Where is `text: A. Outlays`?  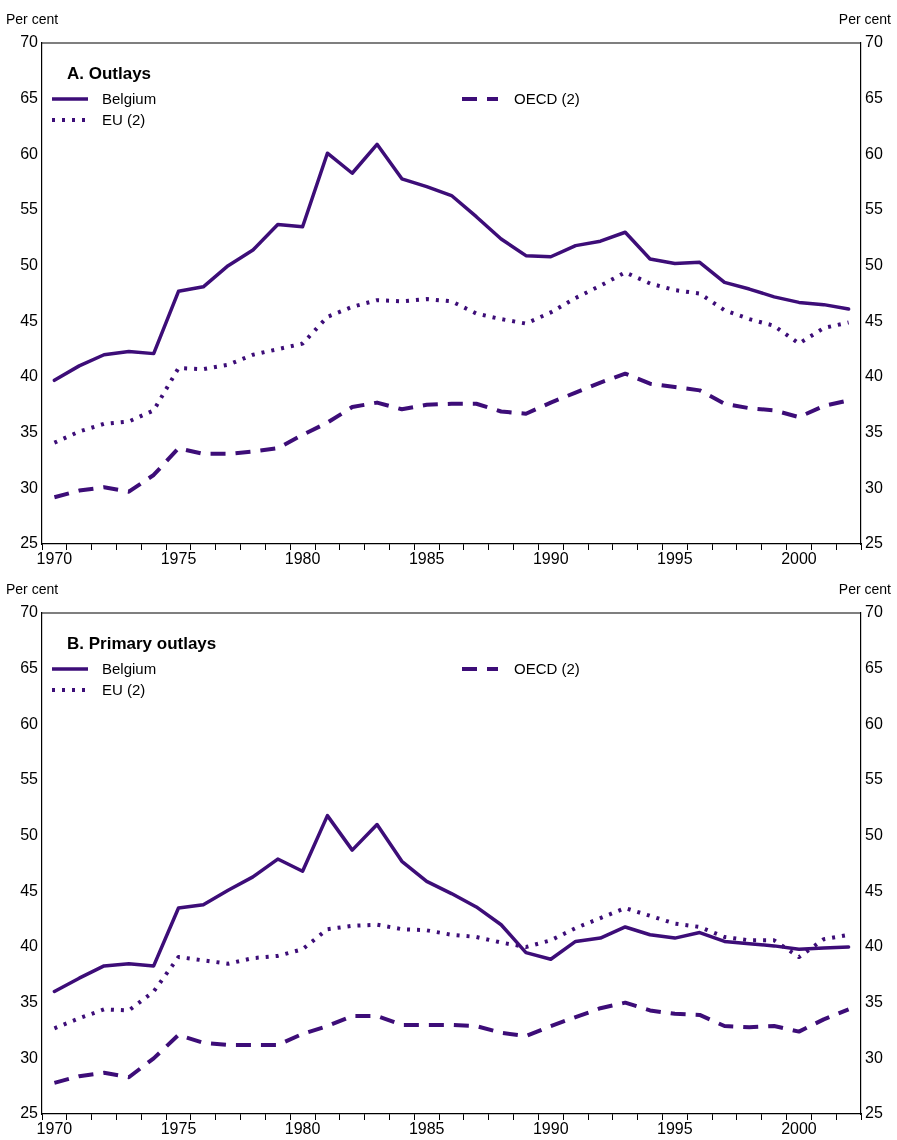
text: A. Outlays is located at coordinates (109, 73).